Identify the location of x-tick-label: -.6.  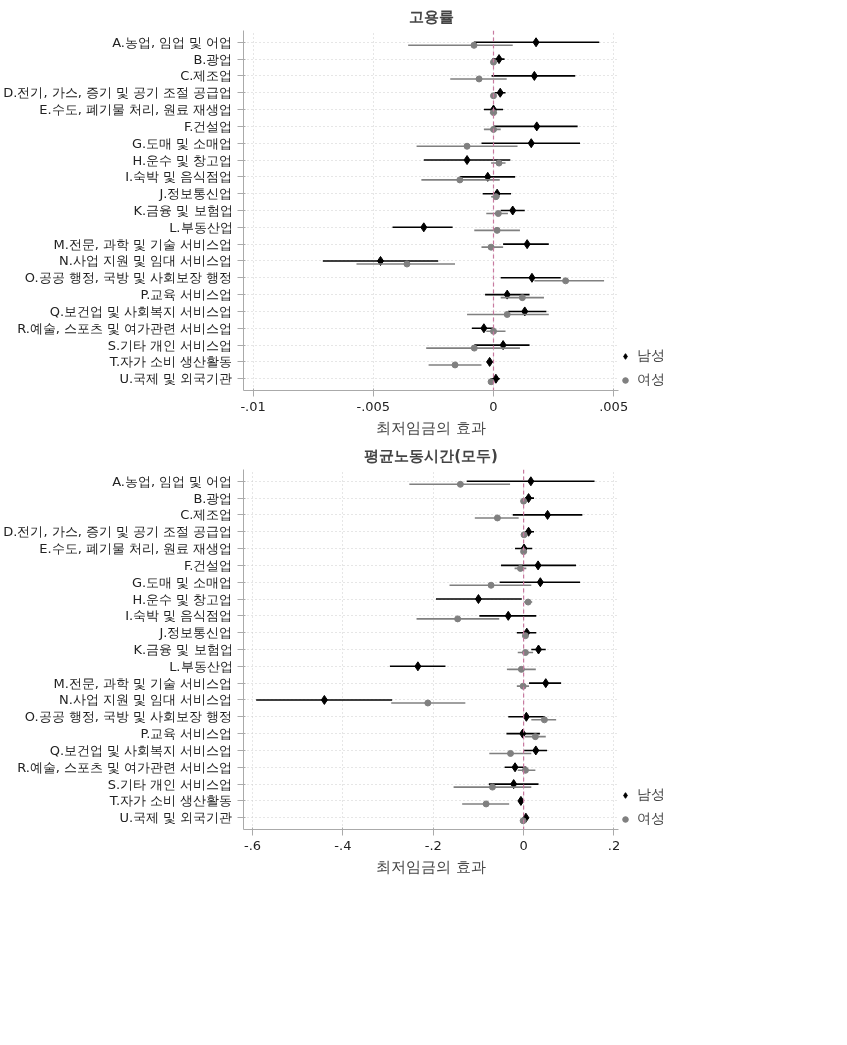
(252, 845).